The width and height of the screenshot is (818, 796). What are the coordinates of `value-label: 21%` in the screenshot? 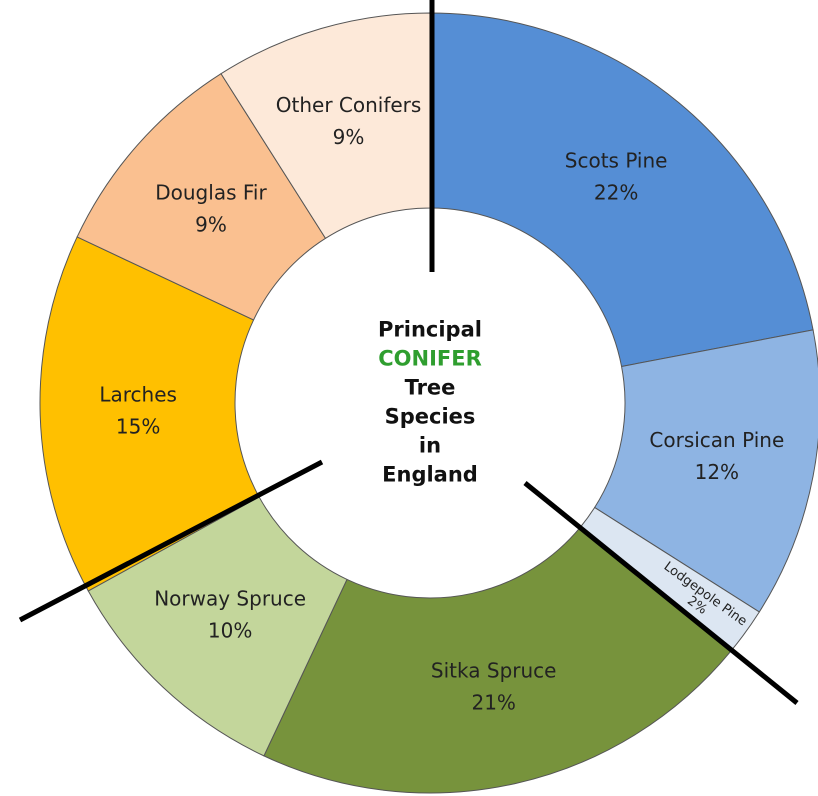 It's located at (493, 702).